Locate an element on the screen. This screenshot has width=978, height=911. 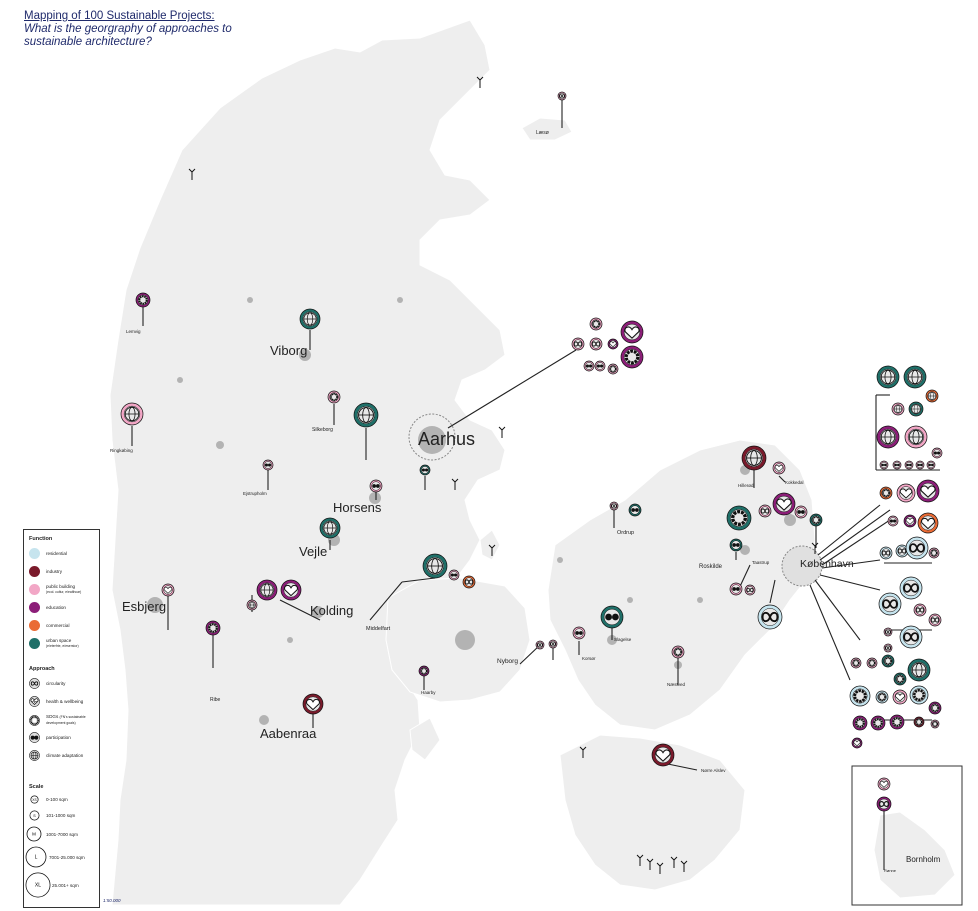
legend-participation: participation is located at coordinates (50, 737).